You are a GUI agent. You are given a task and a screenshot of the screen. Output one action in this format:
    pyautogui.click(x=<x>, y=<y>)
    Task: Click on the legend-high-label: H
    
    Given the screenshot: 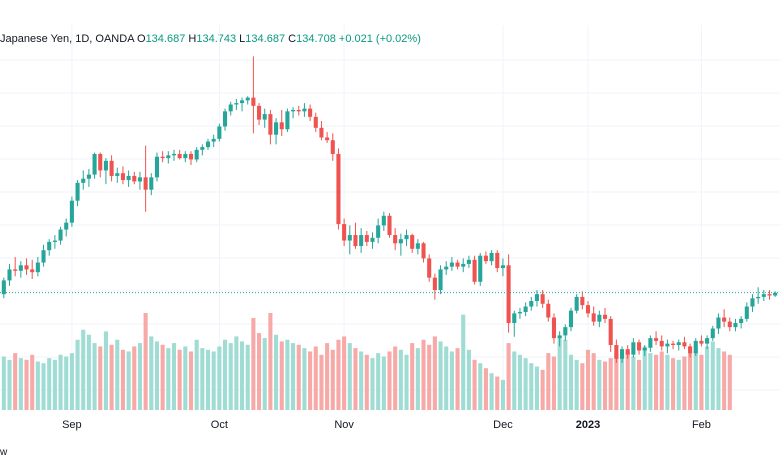 What is the action you would take?
    pyautogui.click(x=192, y=39)
    